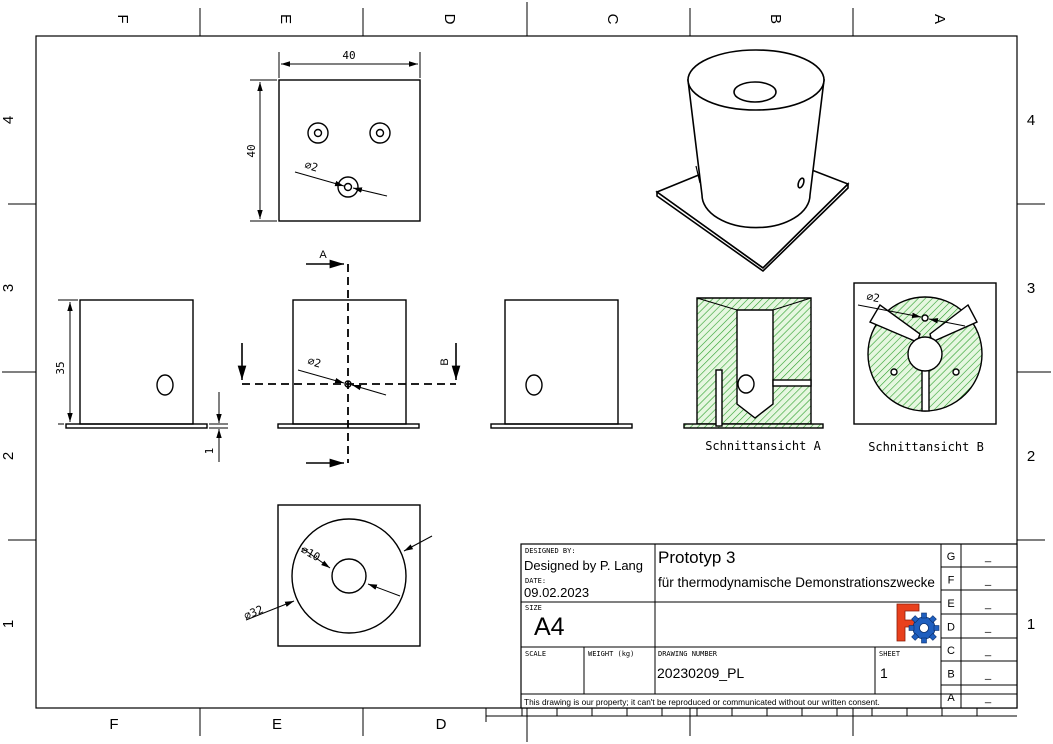 The width and height of the screenshot is (1053, 744). I want to click on zone-letter-bottom: E, so click(277, 724).